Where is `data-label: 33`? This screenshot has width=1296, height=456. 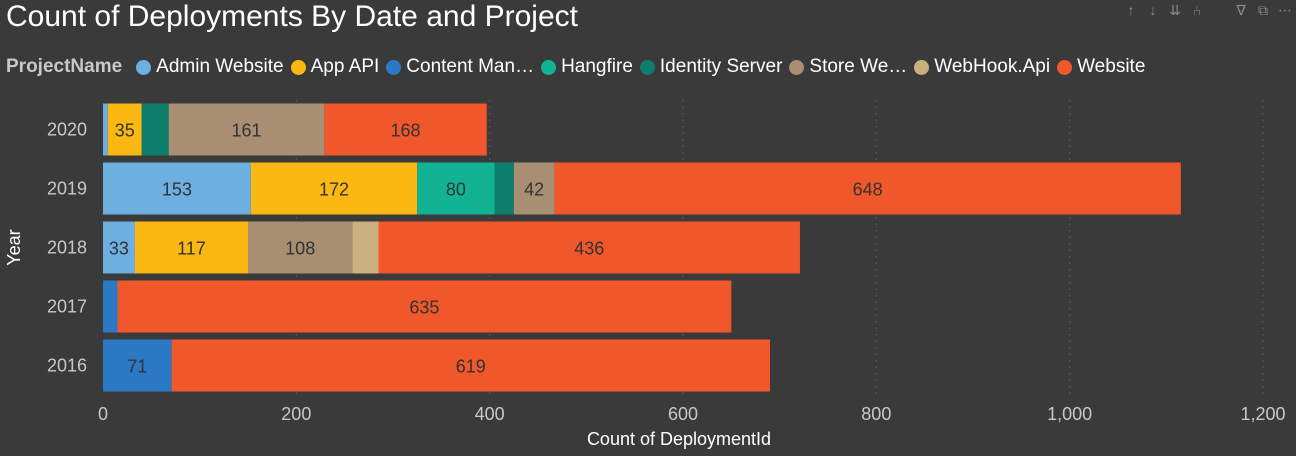
data-label: 33 is located at coordinates (119, 249).